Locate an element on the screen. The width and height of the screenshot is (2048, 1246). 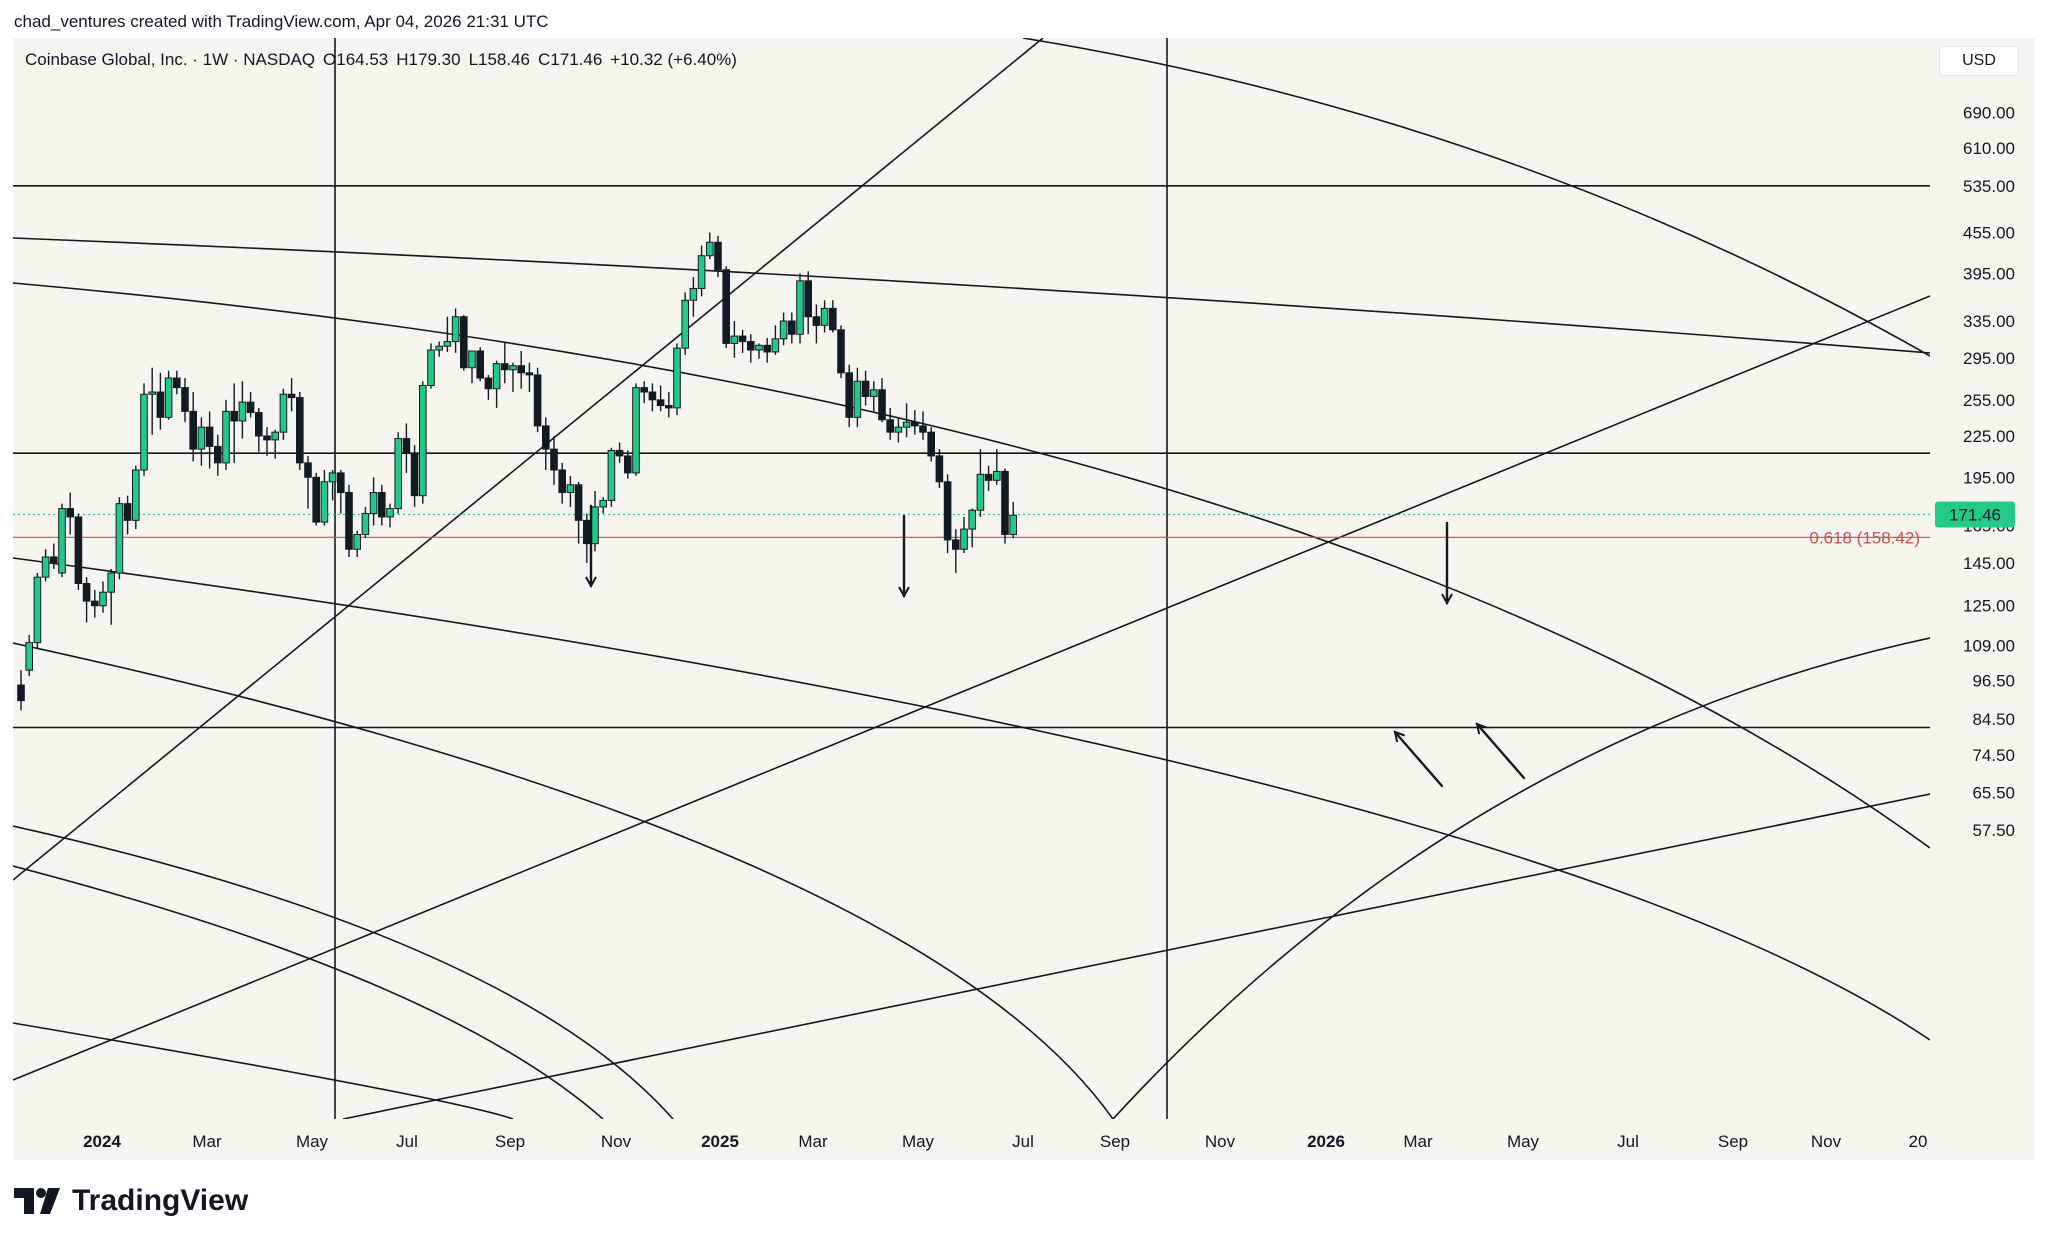
currency-button: USD is located at coordinates (1979, 61).